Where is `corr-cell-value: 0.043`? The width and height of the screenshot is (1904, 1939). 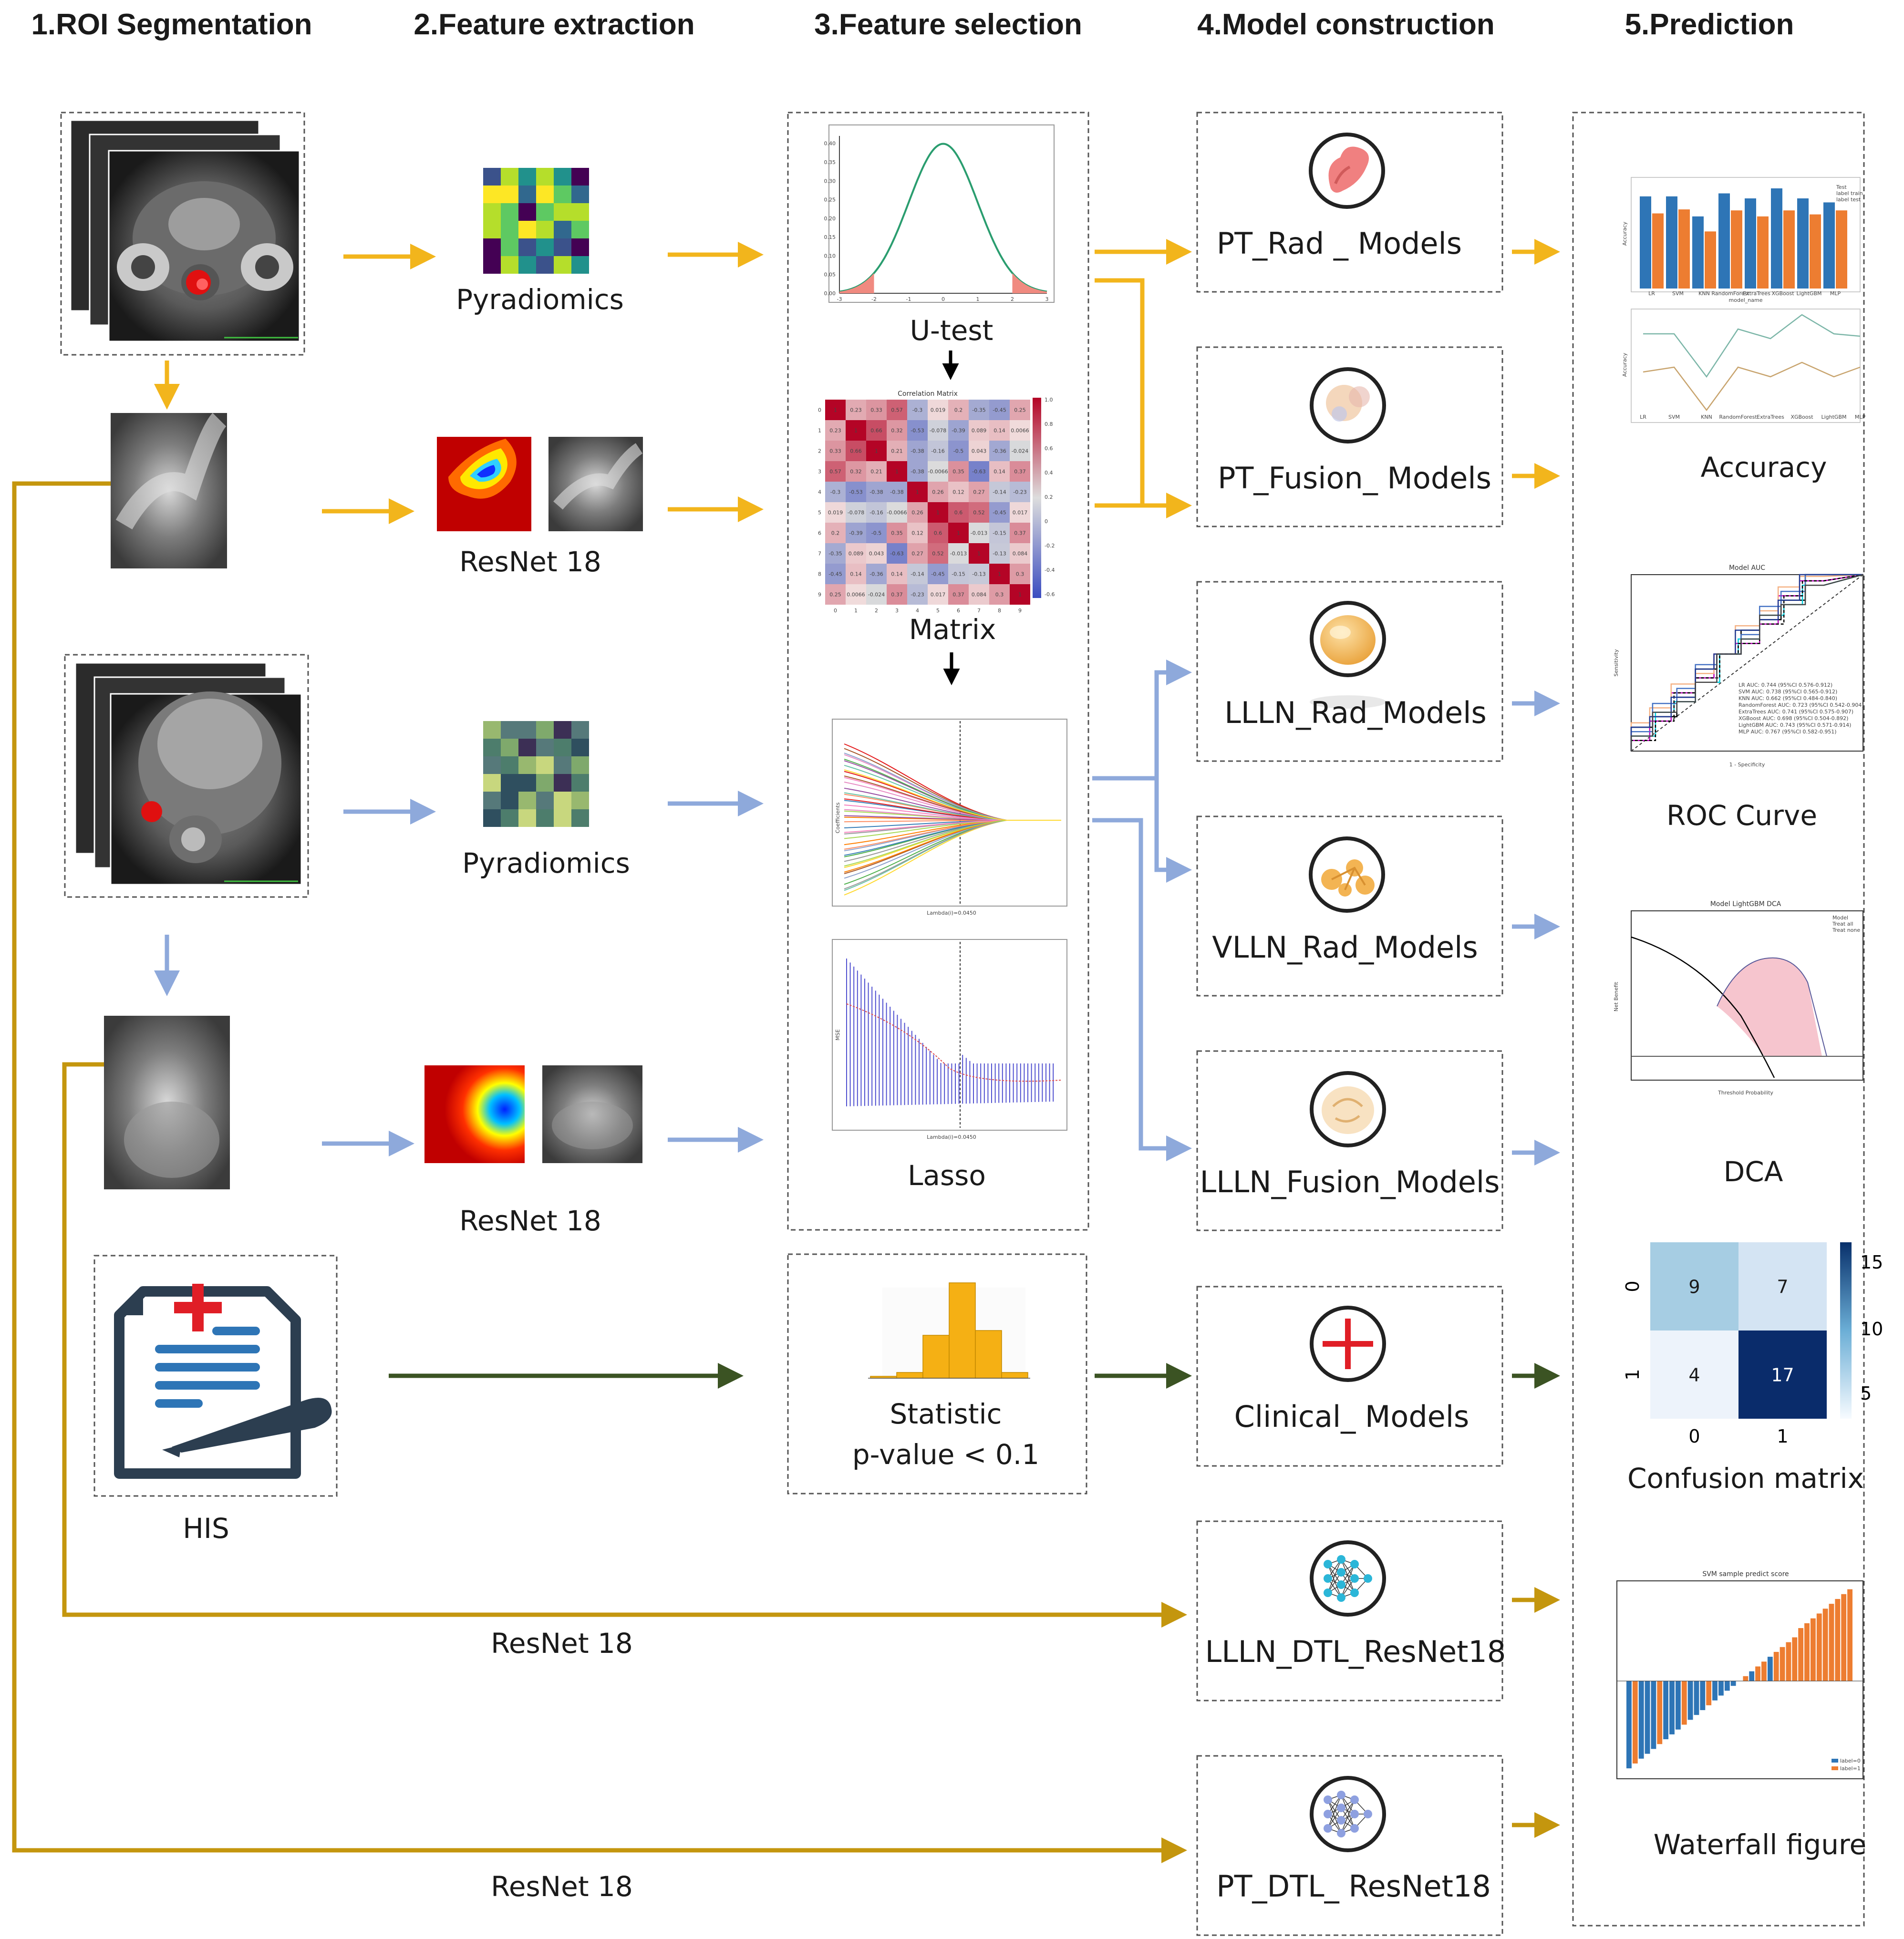
corr-cell-value: 0.043 is located at coordinates (876, 554).